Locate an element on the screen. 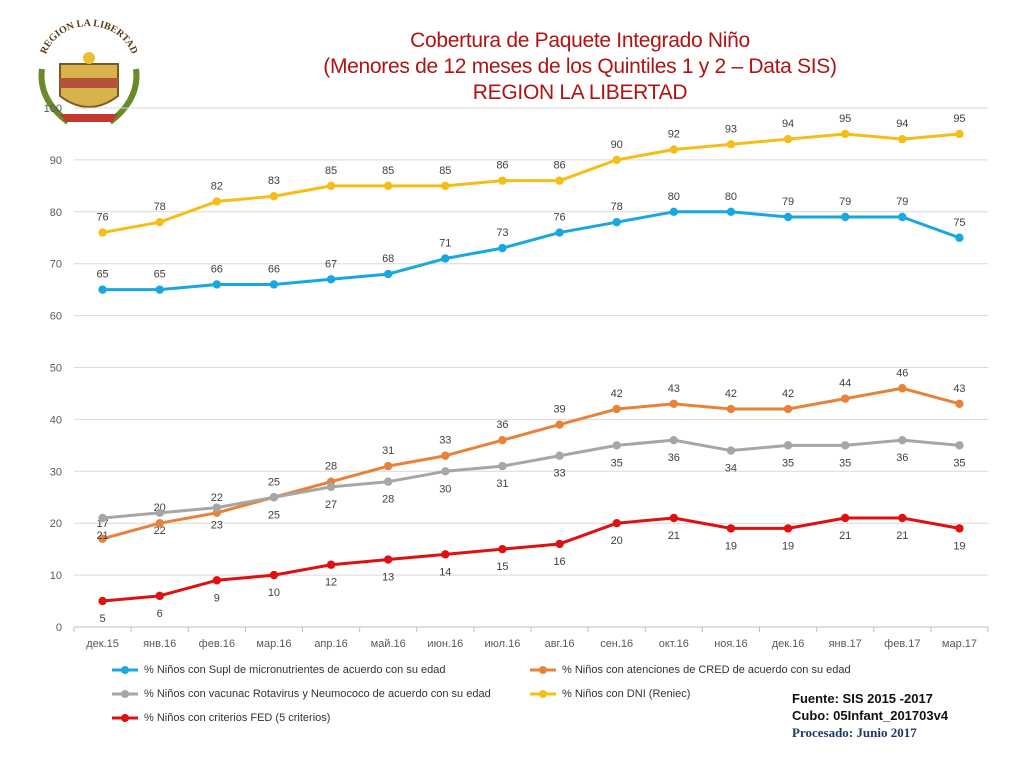 Image resolution: width=1024 pixels, height=768 pixels. data-label: 92 is located at coordinates (674, 135).